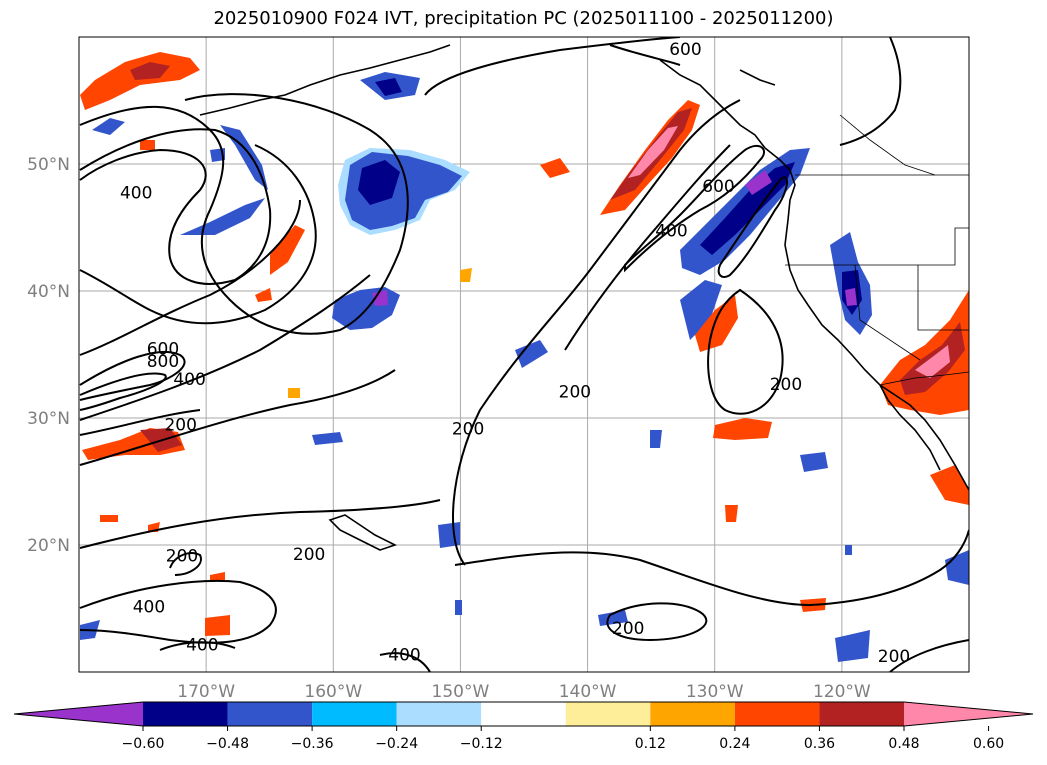 This screenshot has height=765, width=1047. What do you see at coordinates (887, 145) in the screenshot?
I see `border-segment` at bounding box center [887, 145].